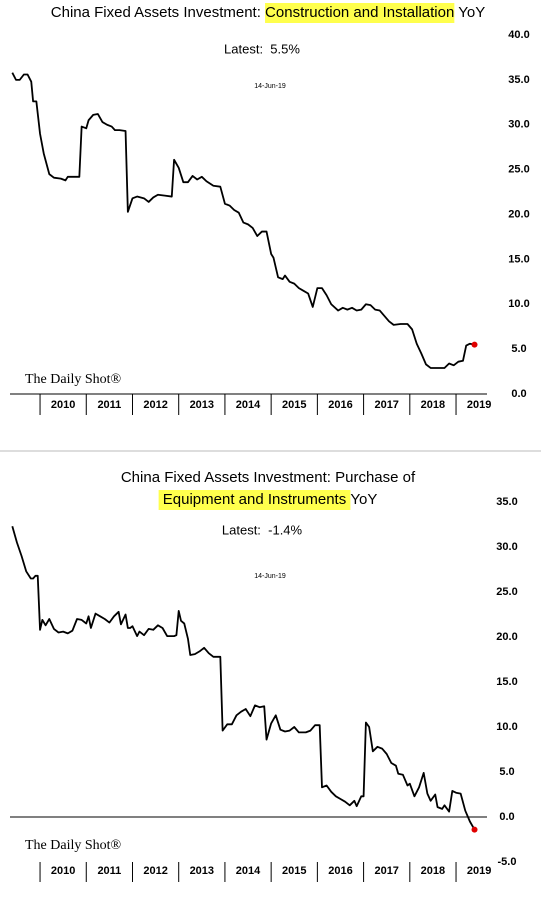 The image size is (541, 902). I want to click on chart-title: Construction and Installation, so click(359, 12).